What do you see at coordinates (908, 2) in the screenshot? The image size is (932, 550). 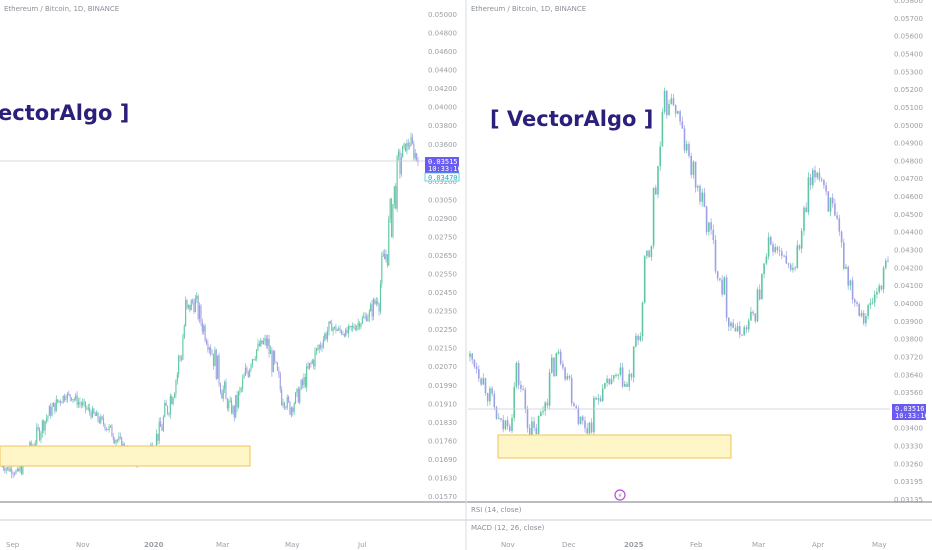 I see `right-y-tick: 0.05800` at bounding box center [908, 2].